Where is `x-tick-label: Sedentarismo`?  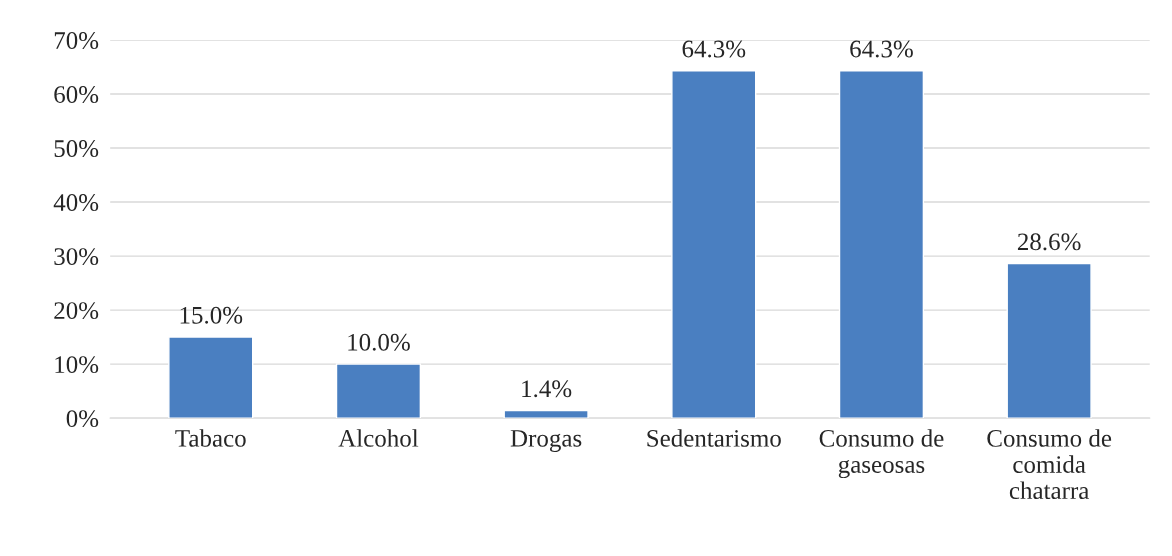 x-tick-label: Sedentarismo is located at coordinates (714, 438).